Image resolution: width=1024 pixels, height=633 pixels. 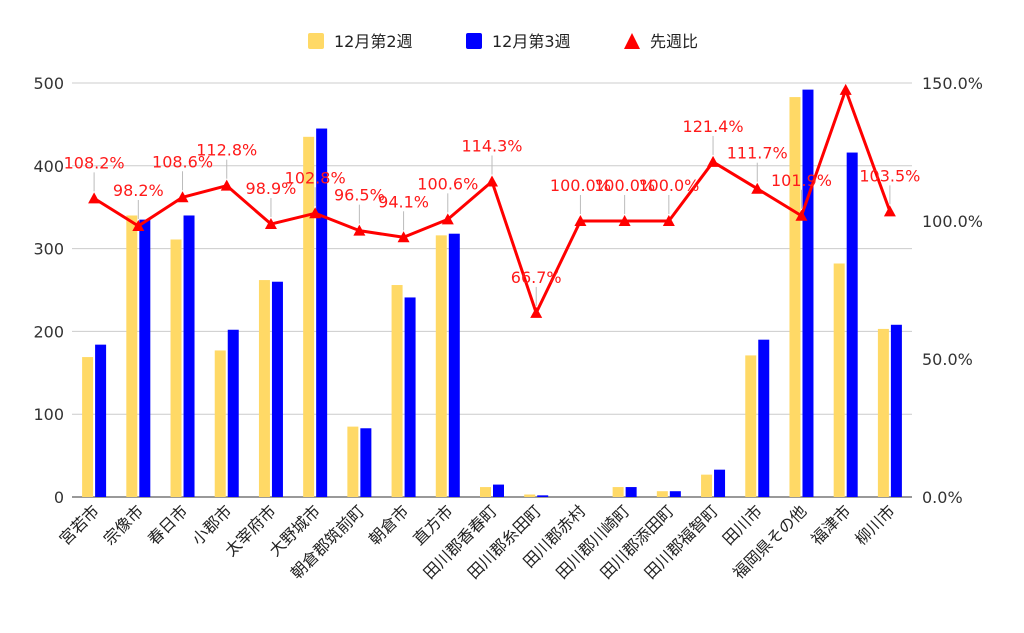 What do you see at coordinates (48, 331) in the screenshot?
I see `y-left-tick-label: 200` at bounding box center [48, 331].